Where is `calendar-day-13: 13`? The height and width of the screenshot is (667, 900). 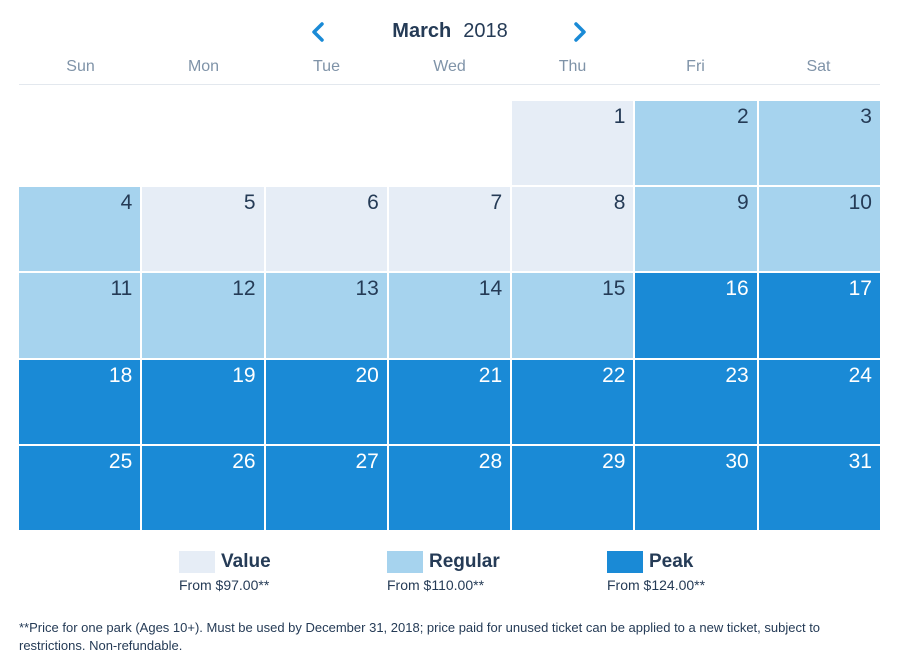 calendar-day-13: 13 is located at coordinates (326, 315).